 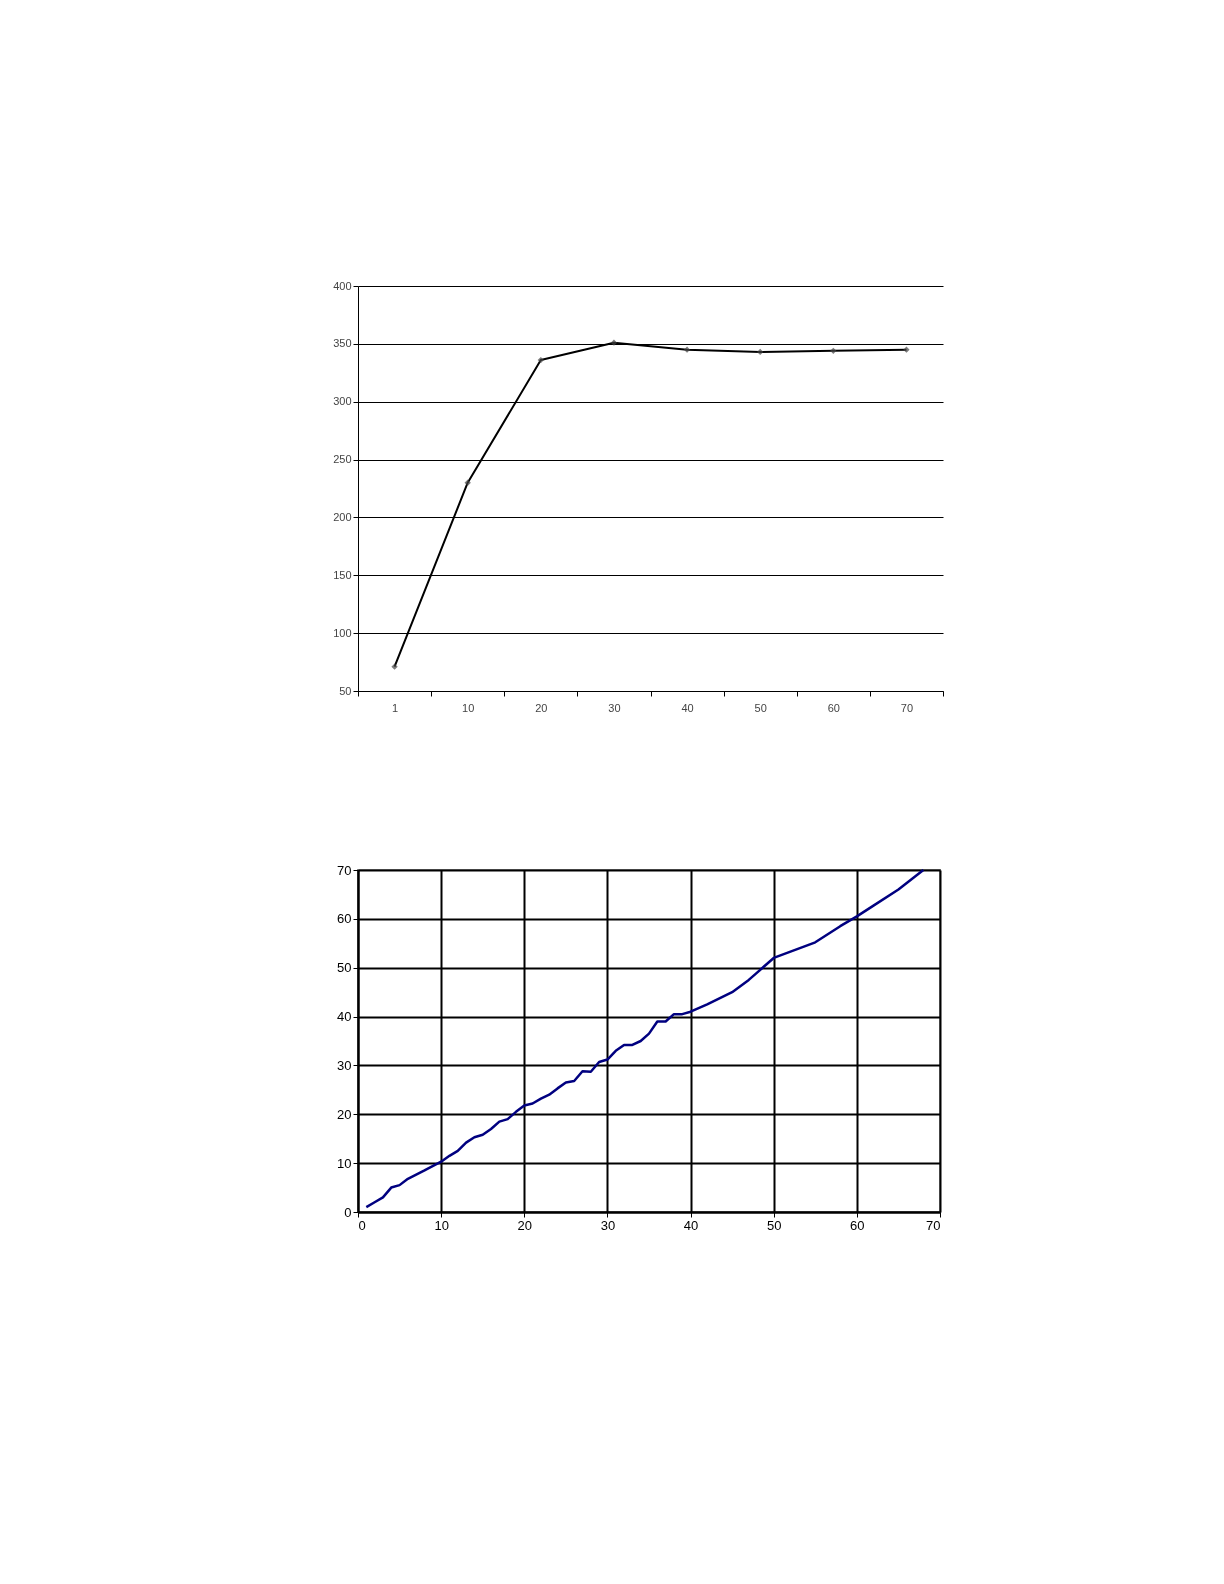 I want to click on y-tick-label: 20, so click(x=344, y=1114).